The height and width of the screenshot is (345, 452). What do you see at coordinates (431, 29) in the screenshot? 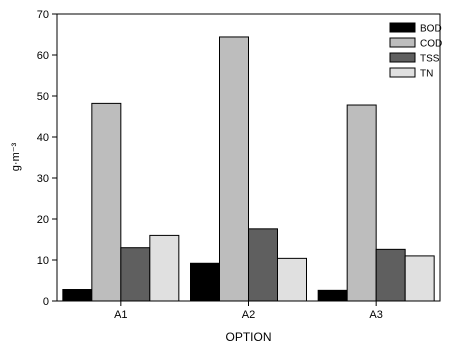
I see `legend-label-bod: BOD` at bounding box center [431, 29].